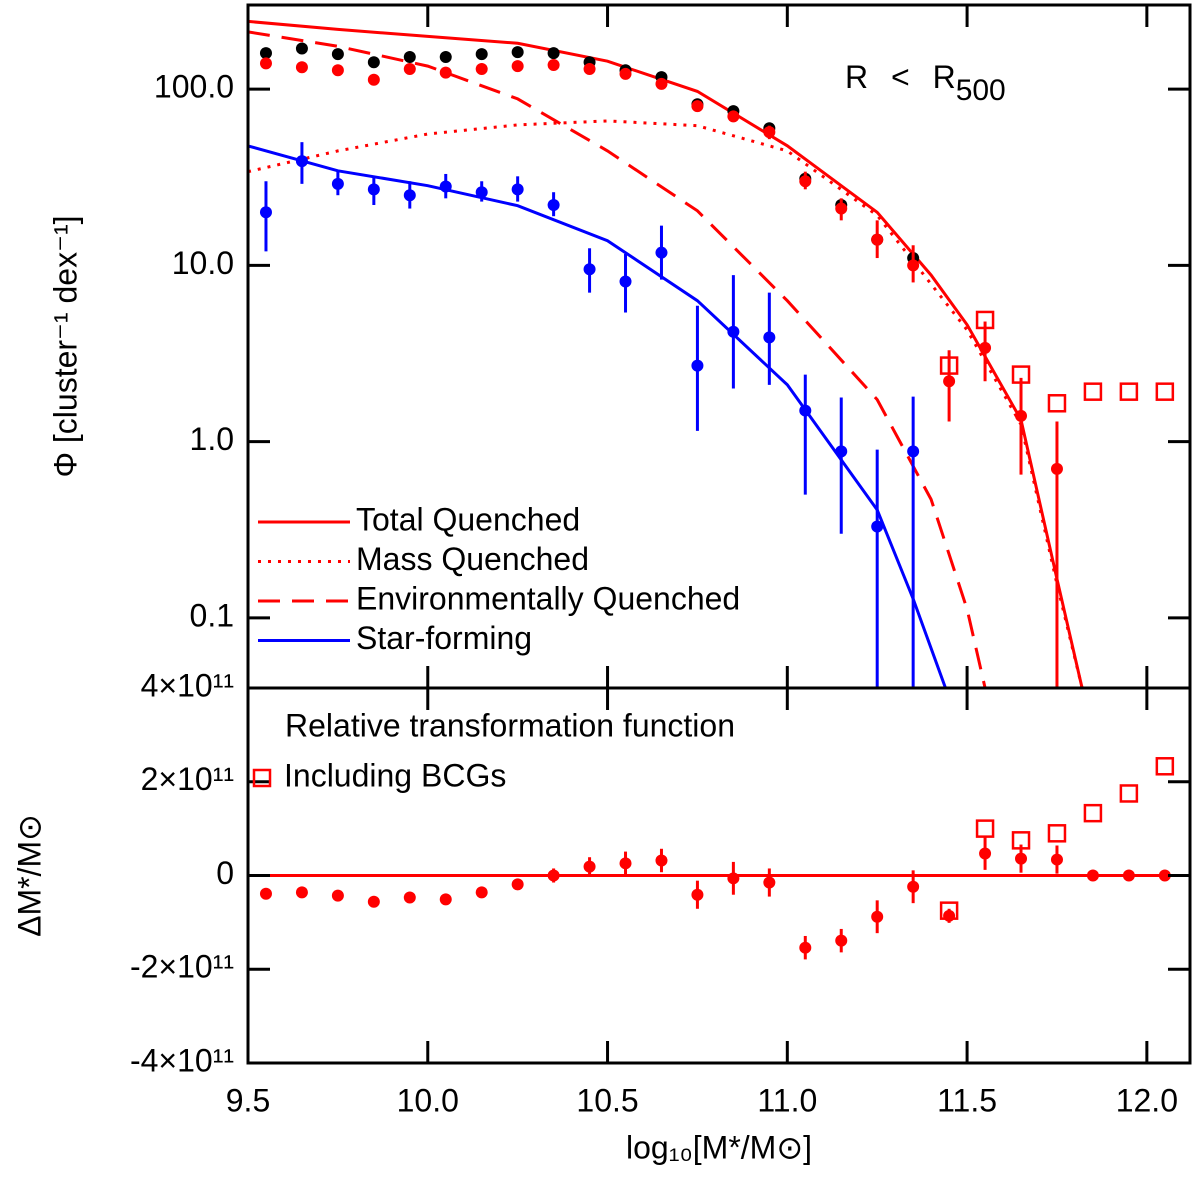 The image size is (1200, 1182). What do you see at coordinates (468, 519) in the screenshot?
I see `legend-label: Total Quenched` at bounding box center [468, 519].